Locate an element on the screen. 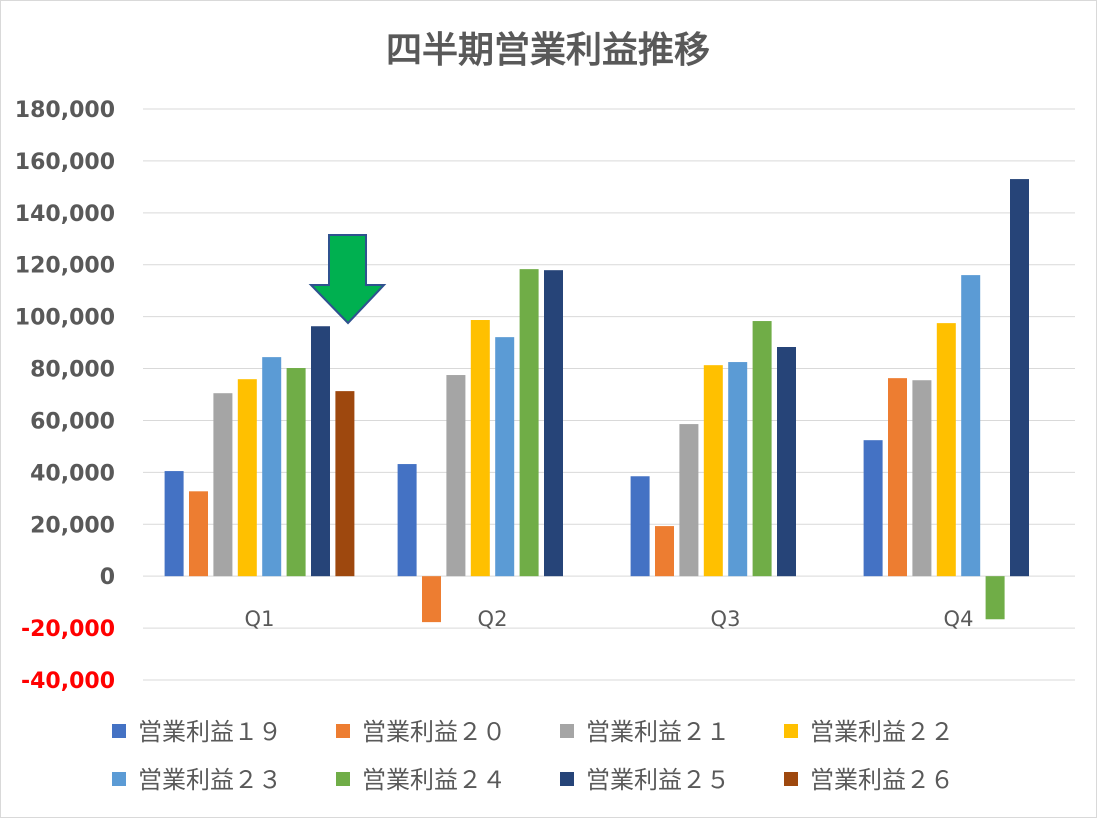  y-tick-label: 20,000 is located at coordinates (72, 525).